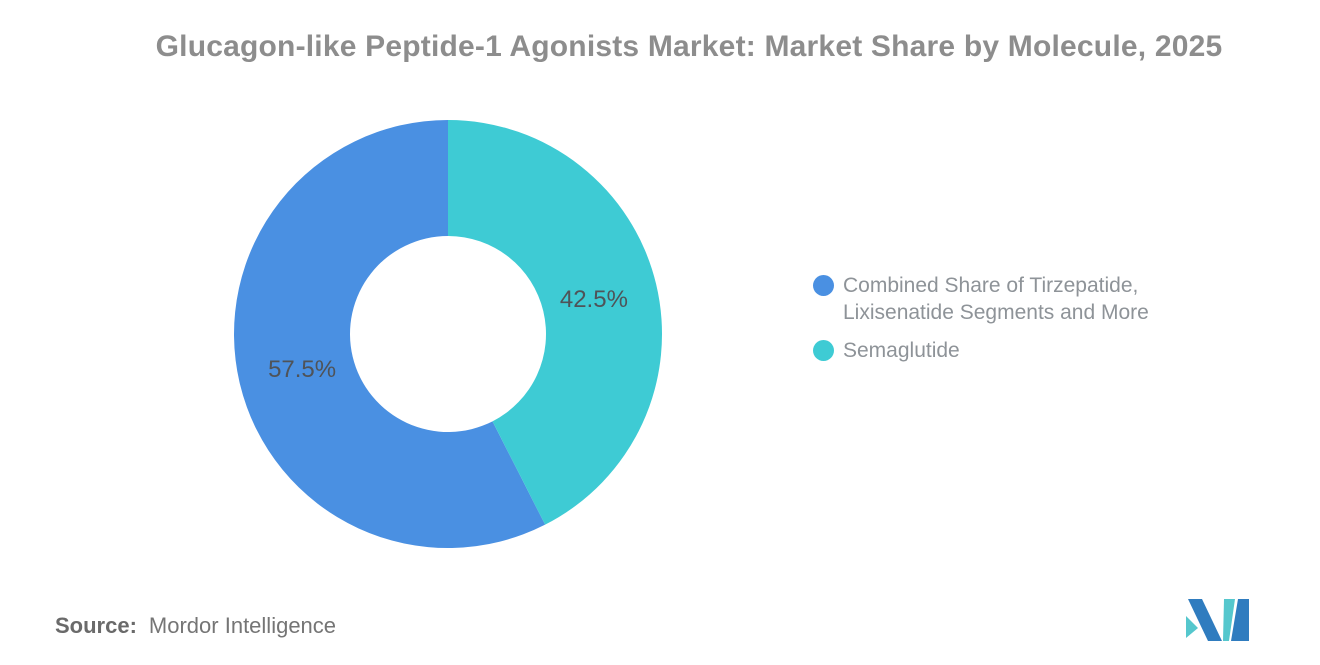 The image size is (1320, 665). Describe the element at coordinates (1192, 627) in the screenshot. I see `logo-teal-left-wedge` at that location.